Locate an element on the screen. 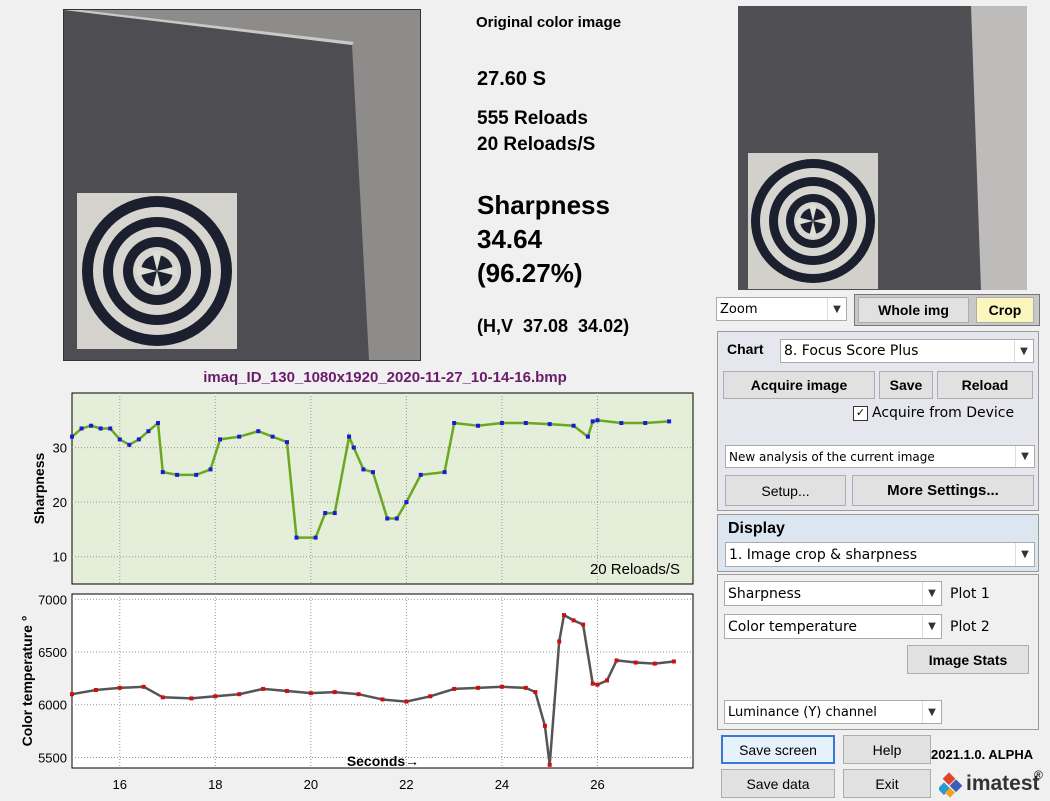  y-axis-label: Color temperature ° is located at coordinates (27, 681).